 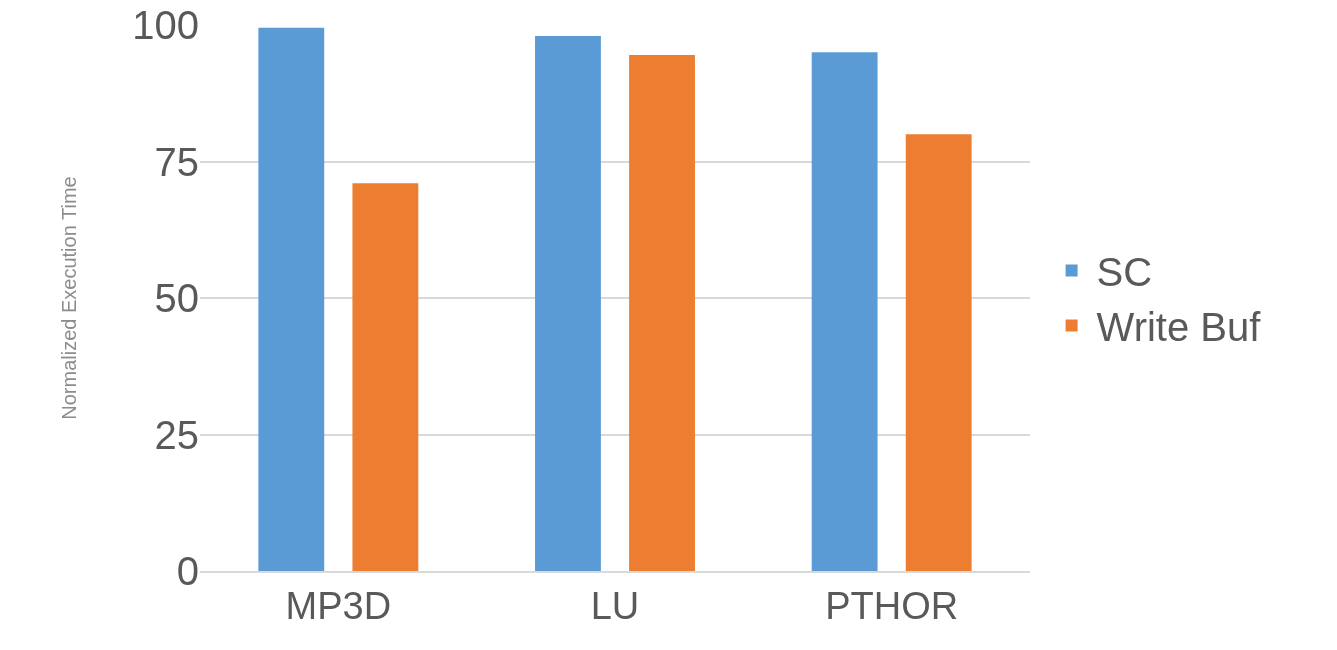 What do you see at coordinates (615, 605) in the screenshot?
I see `x-tick-label: LU` at bounding box center [615, 605].